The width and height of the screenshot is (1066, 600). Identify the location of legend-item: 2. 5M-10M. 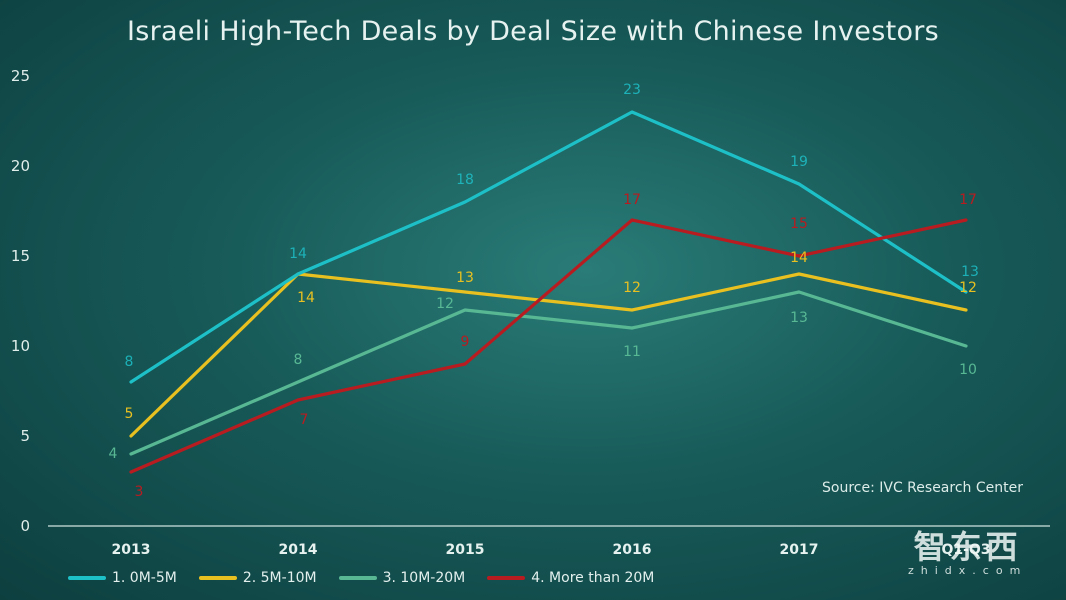
(257, 578).